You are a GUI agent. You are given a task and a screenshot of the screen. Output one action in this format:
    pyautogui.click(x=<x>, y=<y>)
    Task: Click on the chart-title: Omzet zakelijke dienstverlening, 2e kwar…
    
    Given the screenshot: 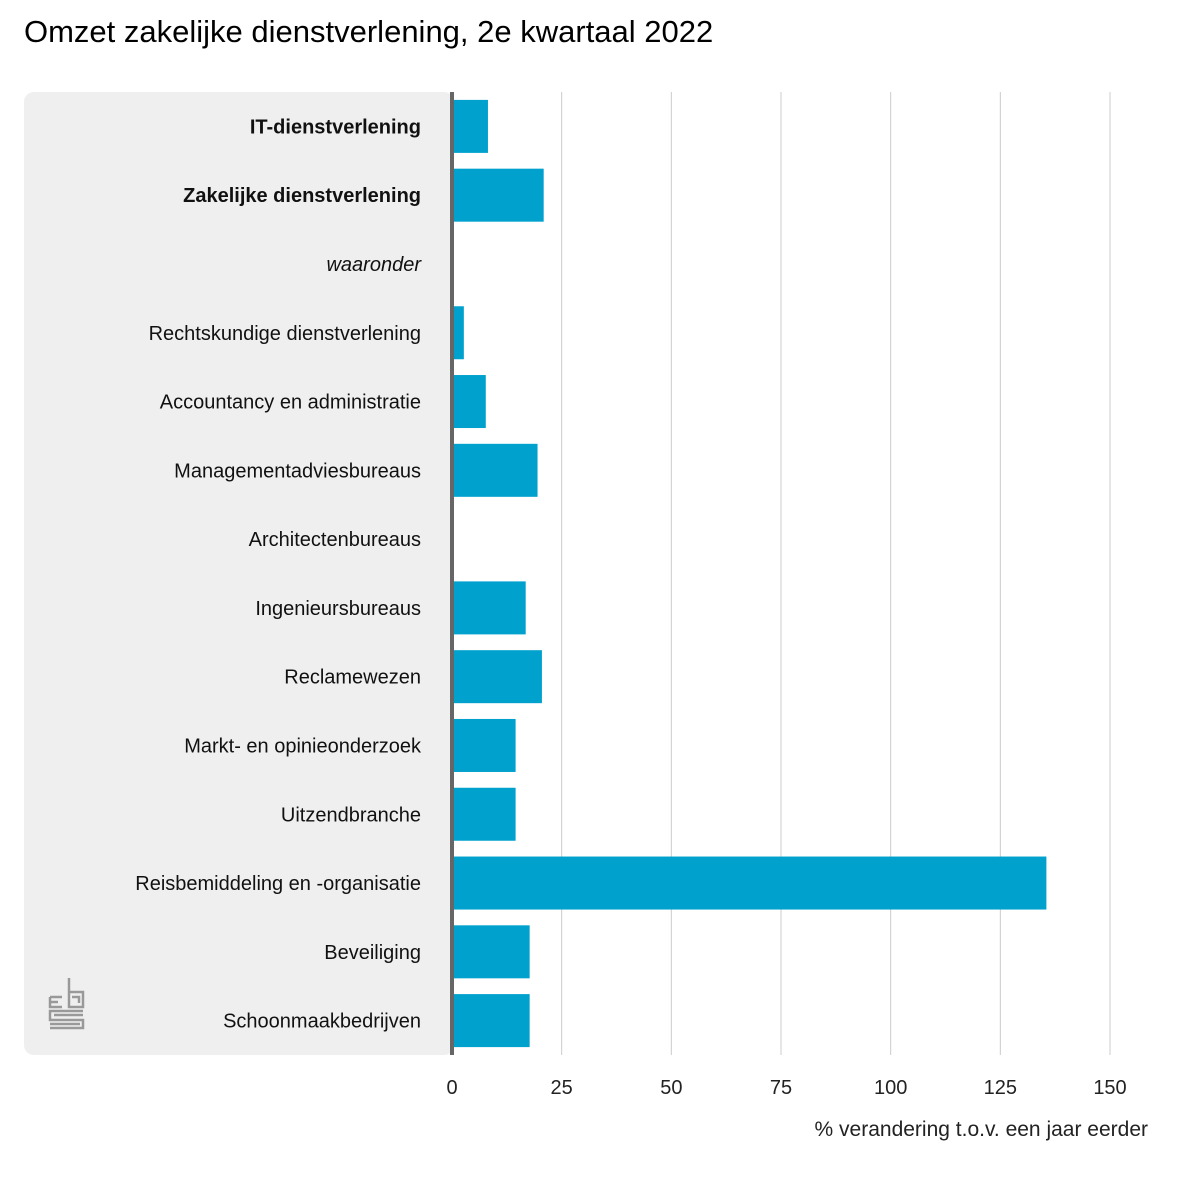 What is the action you would take?
    pyautogui.click(x=369, y=31)
    